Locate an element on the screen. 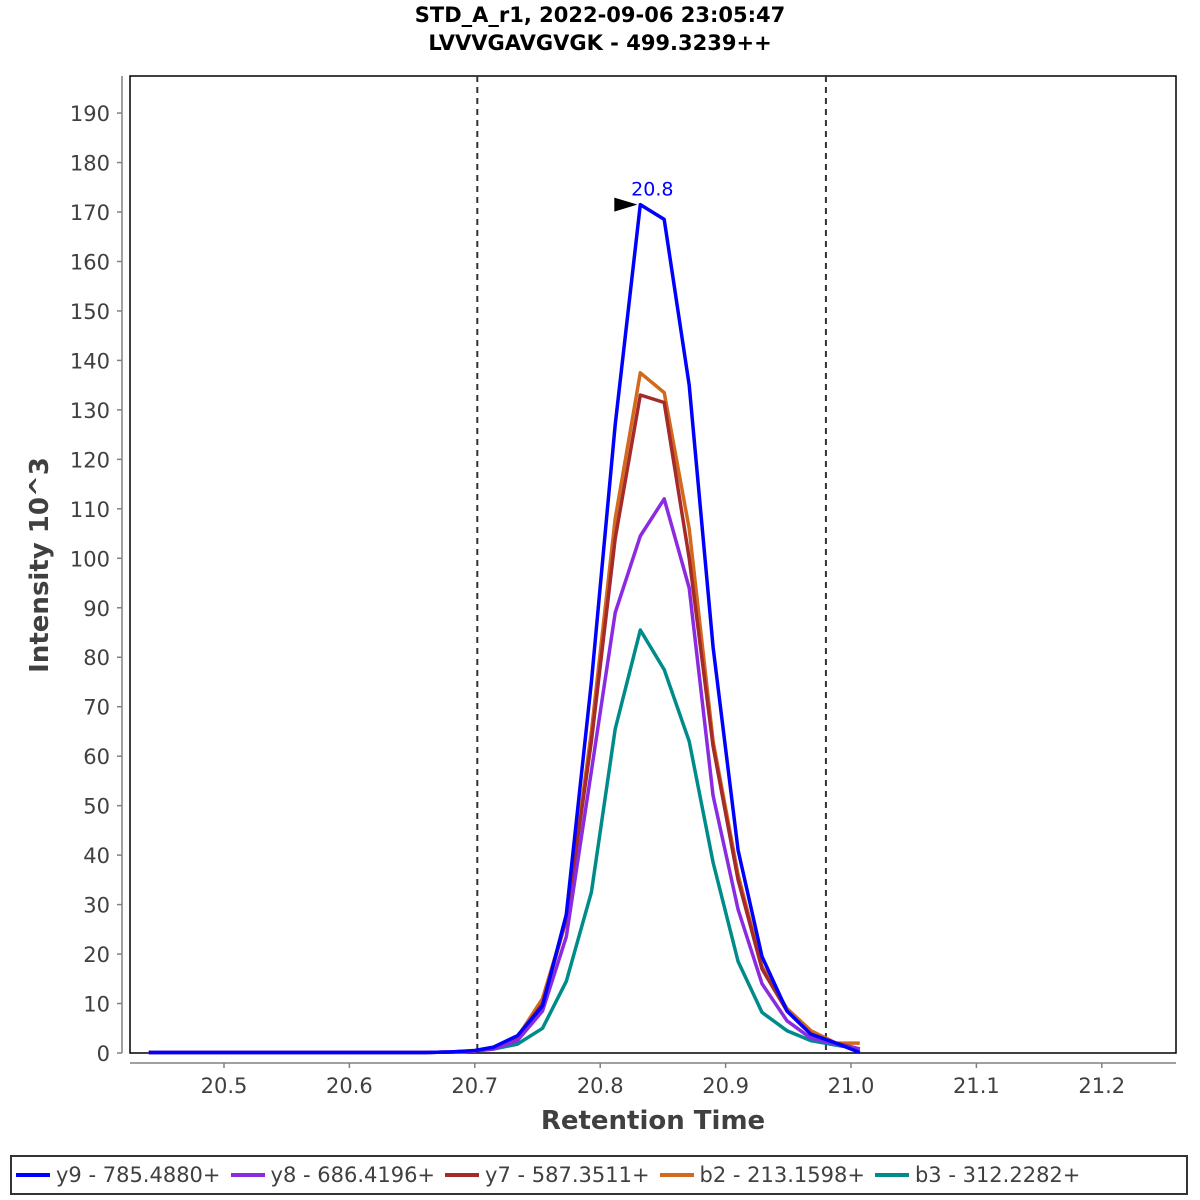 This screenshot has width=1200, height=1200. y-tick-label: 180 is located at coordinates (90, 164).